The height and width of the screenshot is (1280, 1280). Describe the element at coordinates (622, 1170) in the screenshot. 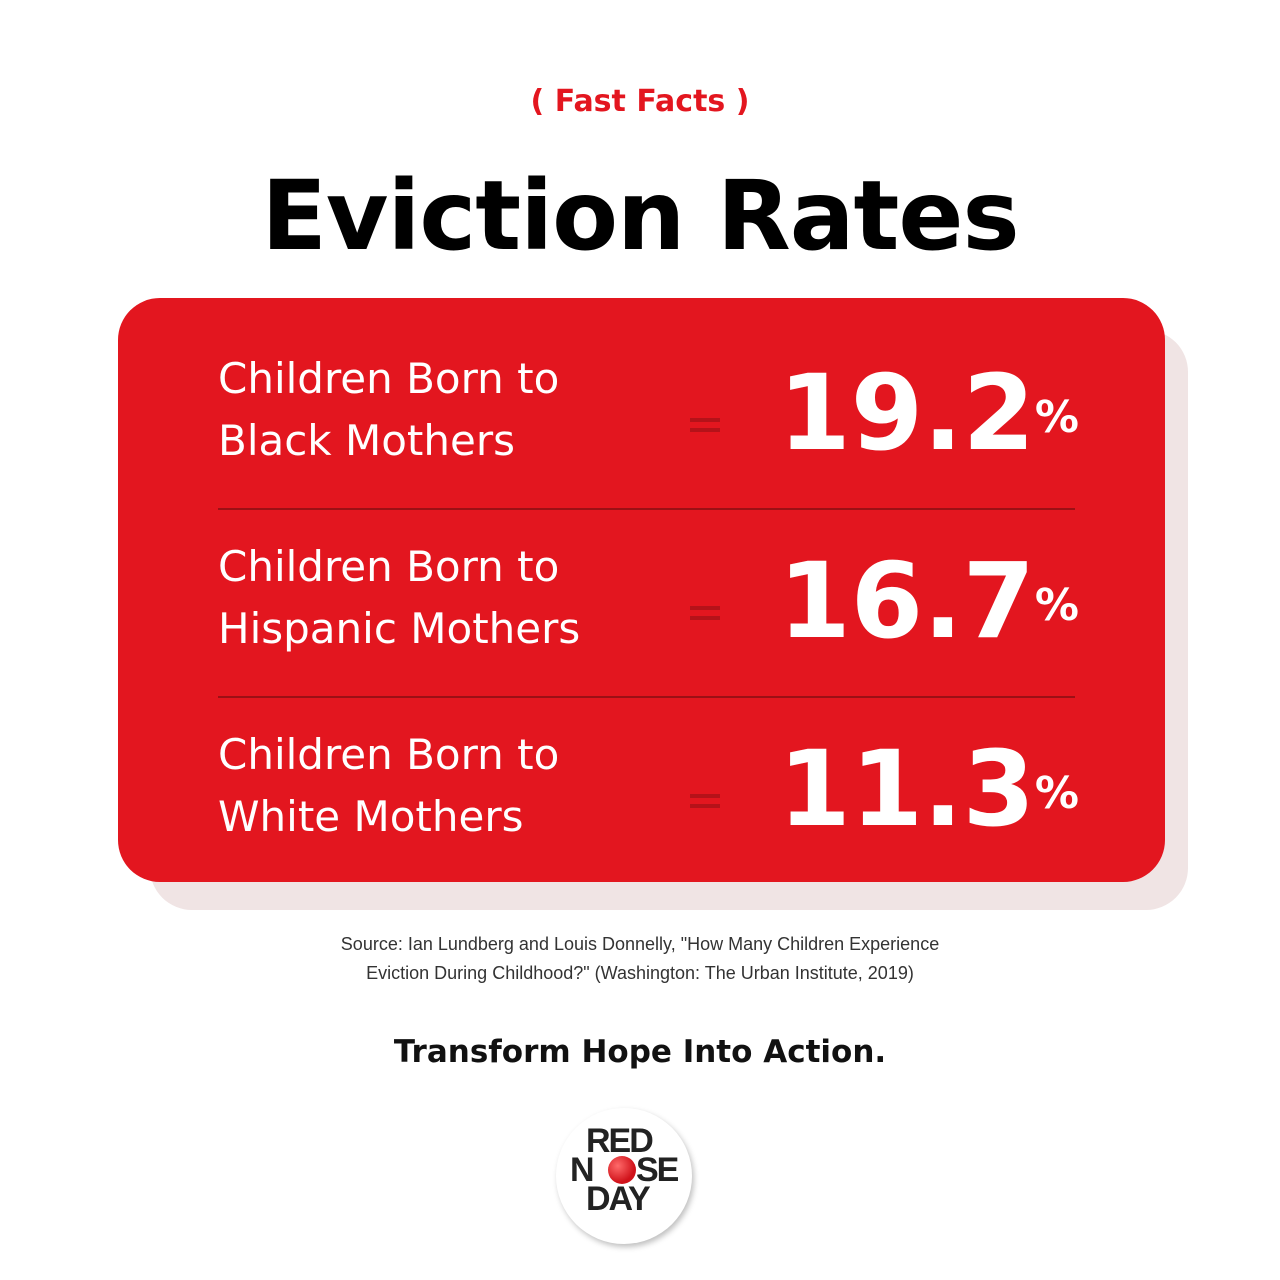

I see `logo-nose` at that location.